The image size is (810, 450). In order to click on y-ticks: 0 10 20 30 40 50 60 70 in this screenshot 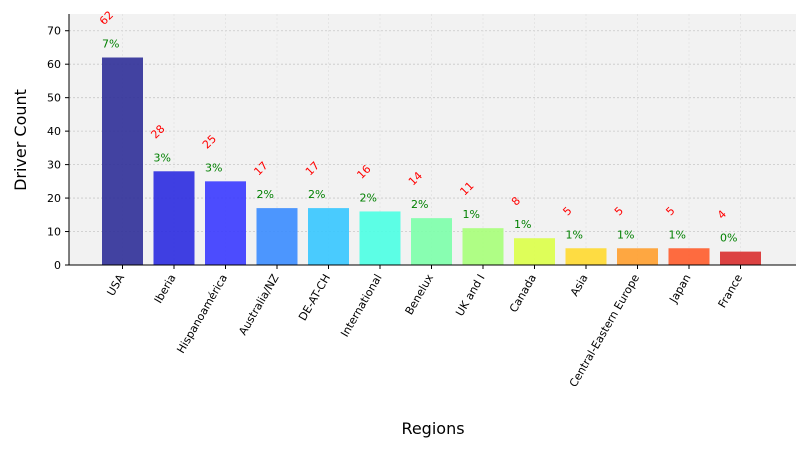, I will do `click(58, 148)`.